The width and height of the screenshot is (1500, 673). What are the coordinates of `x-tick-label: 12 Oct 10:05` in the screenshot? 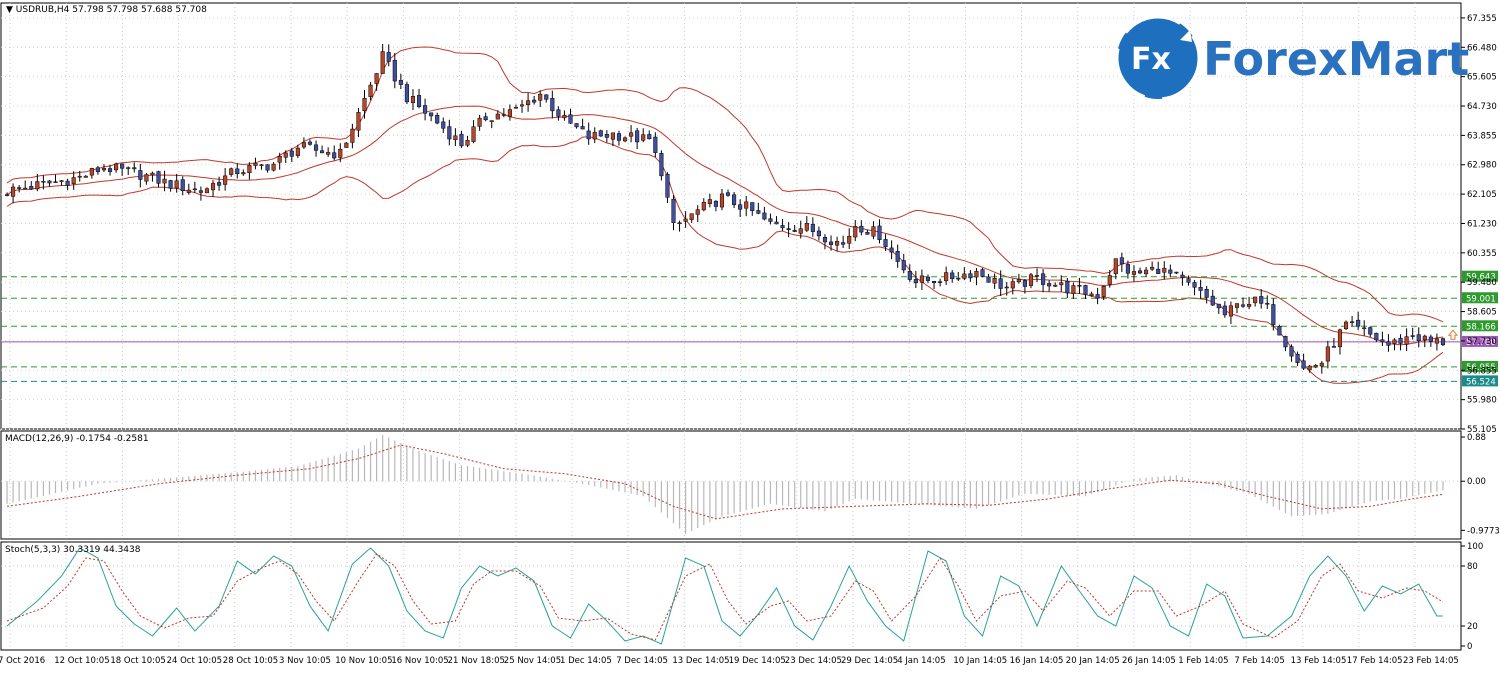 It's located at (81, 661).